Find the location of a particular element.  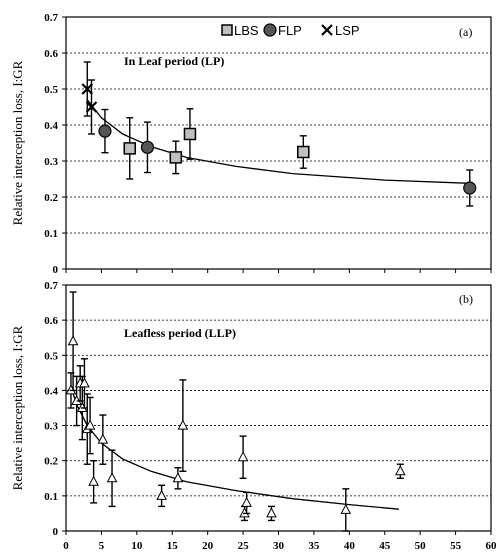

panel-a-y-tick-label: 0.5 is located at coordinates (51, 90).